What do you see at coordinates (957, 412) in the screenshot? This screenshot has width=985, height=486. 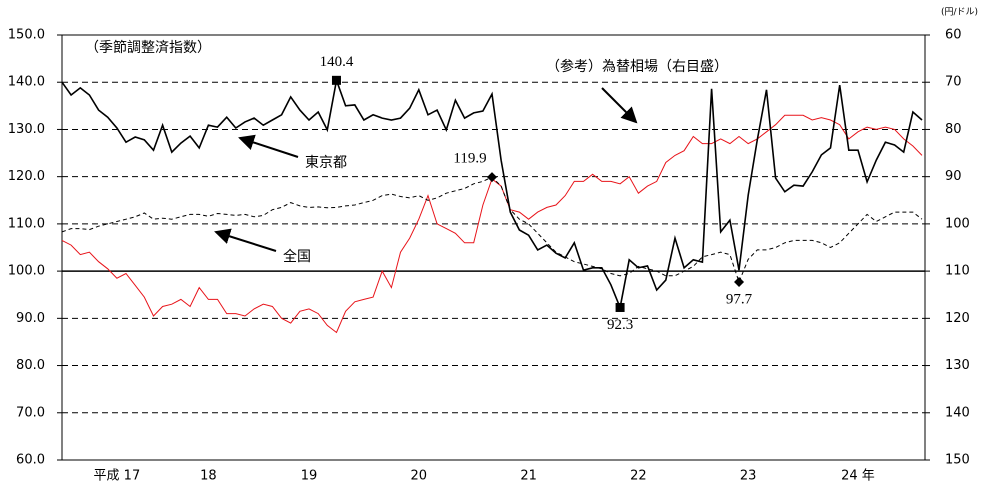 I see `y2-tick-label: 140` at bounding box center [957, 412].